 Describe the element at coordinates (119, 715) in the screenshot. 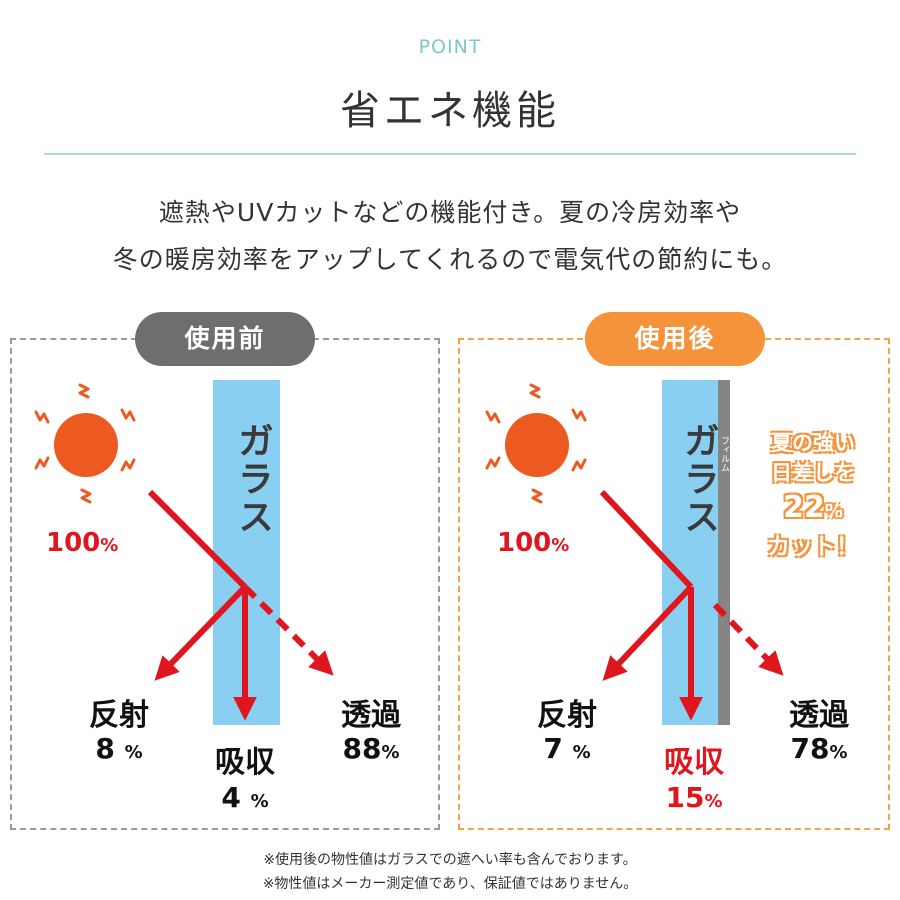

I see `reflect-label-before: 反射` at that location.